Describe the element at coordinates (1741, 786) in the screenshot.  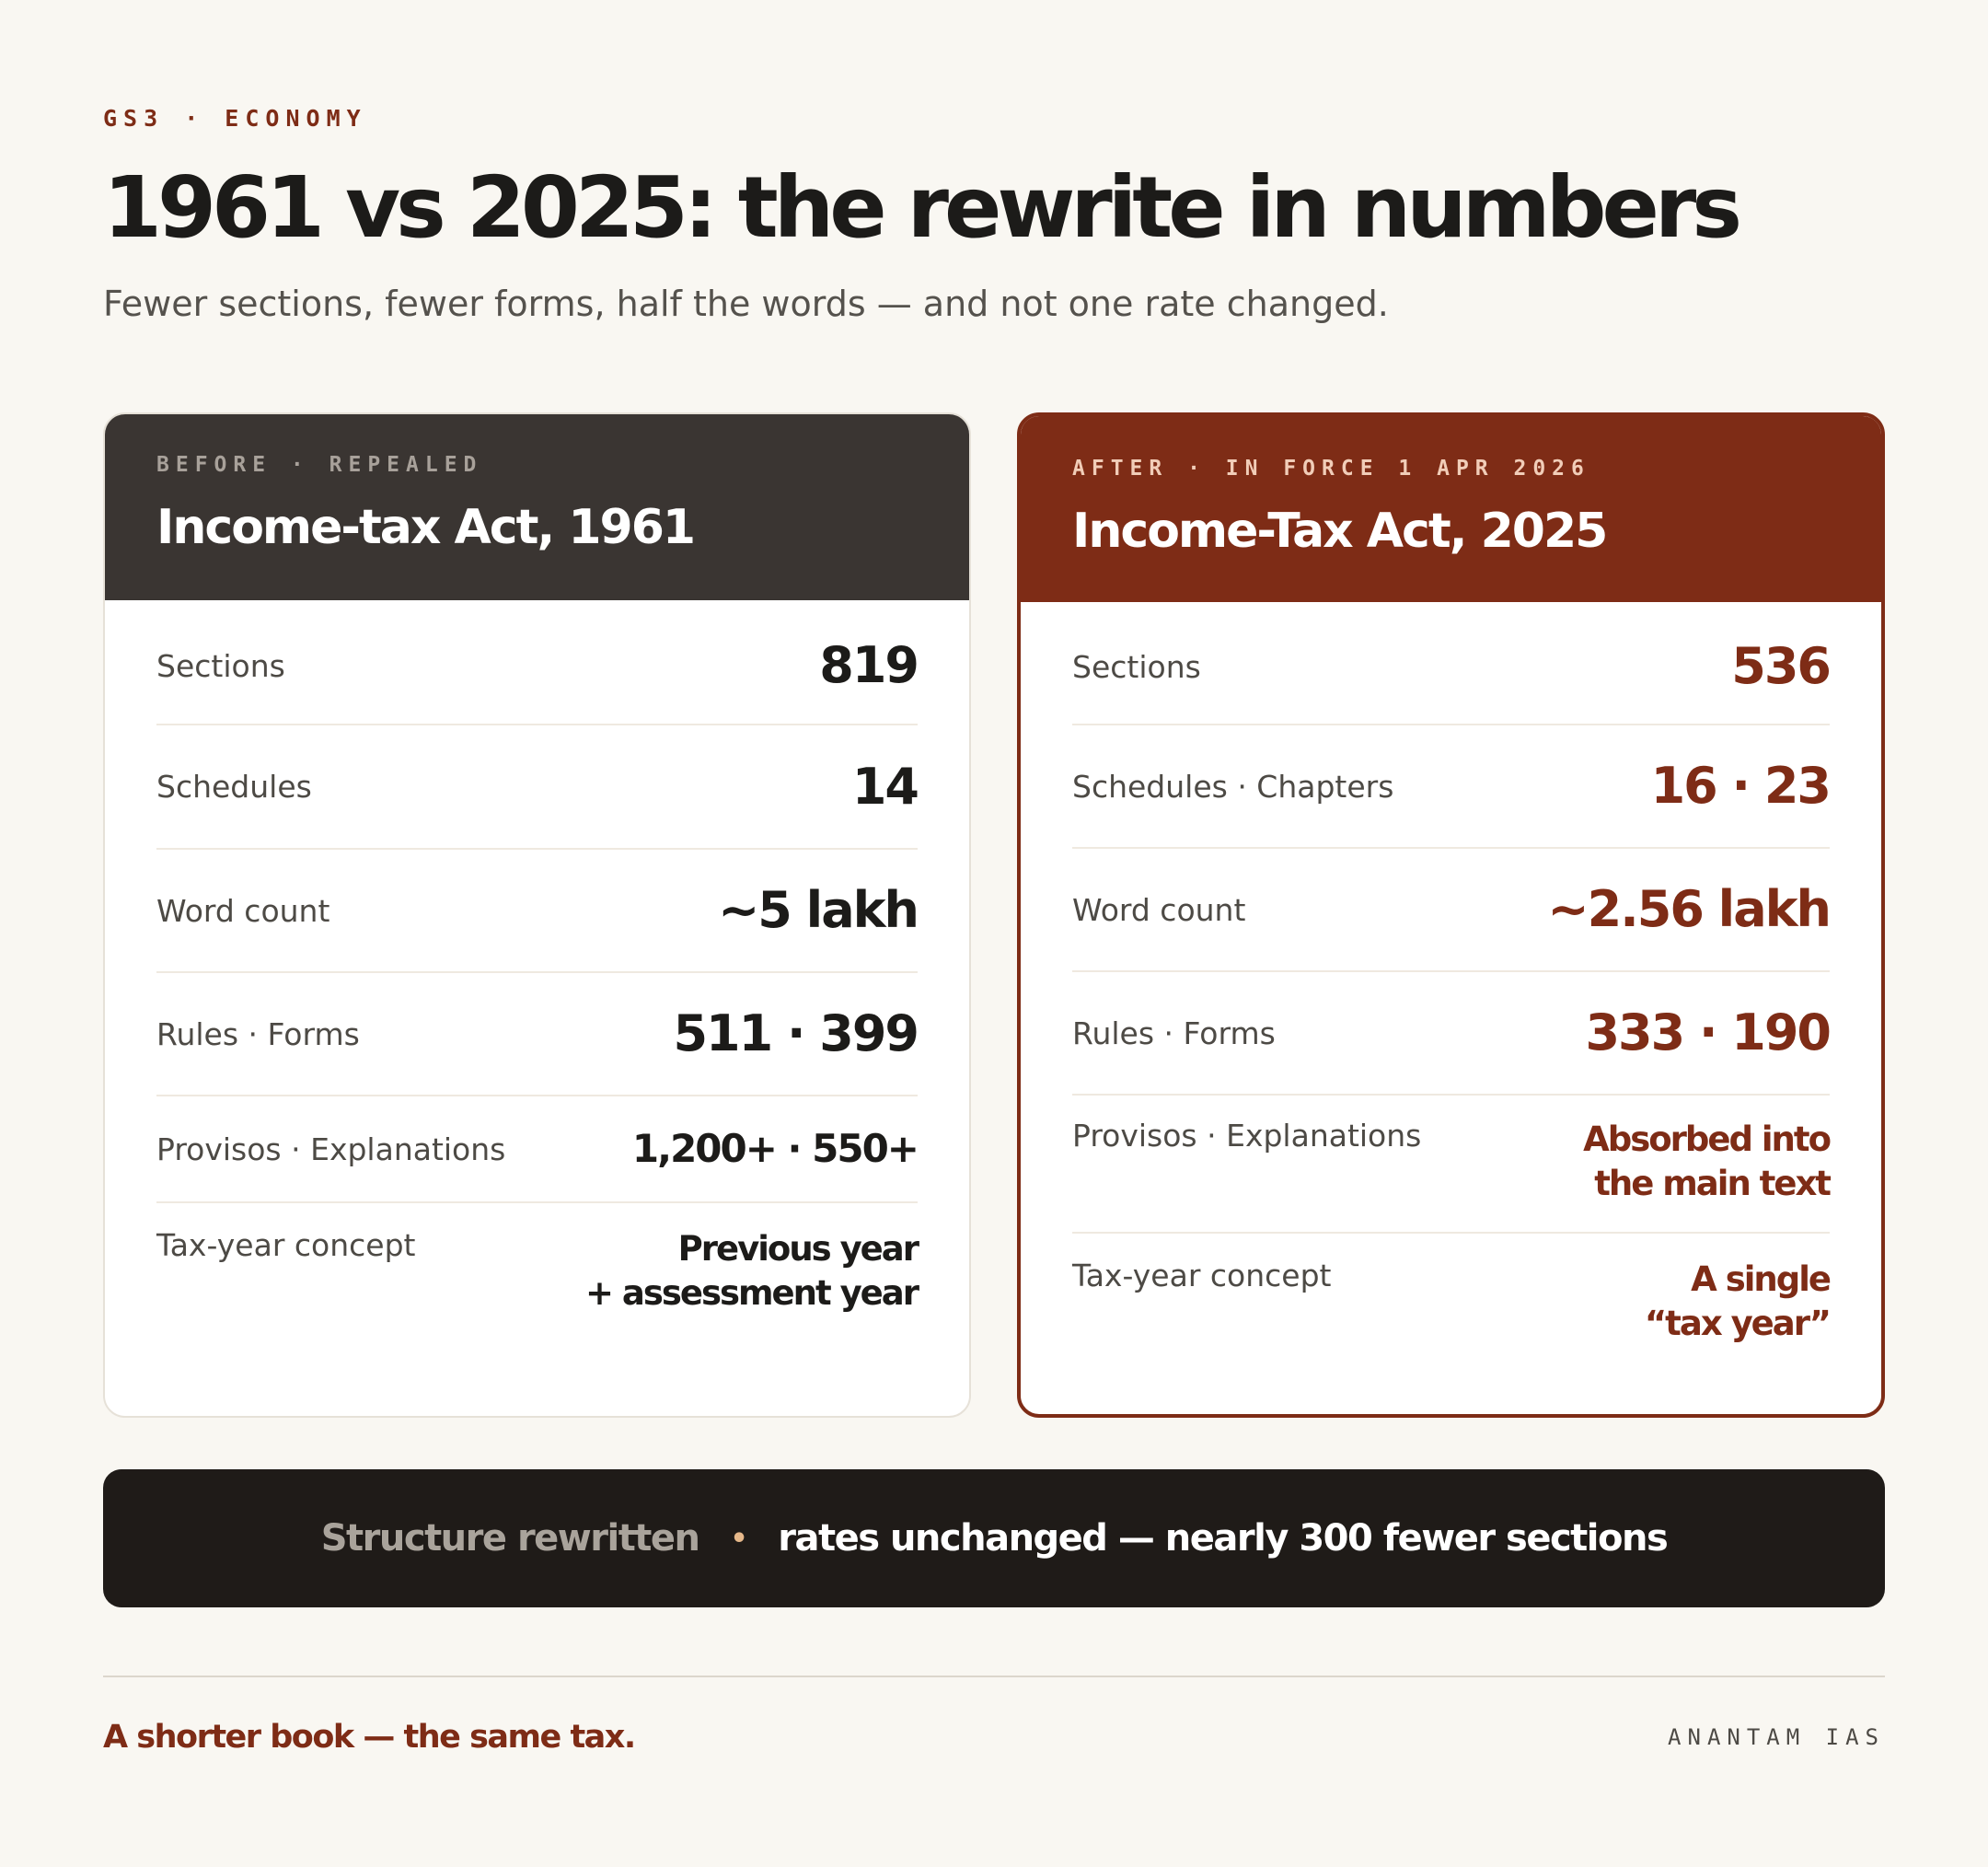
I see `row-value: 16 · 23` at that location.